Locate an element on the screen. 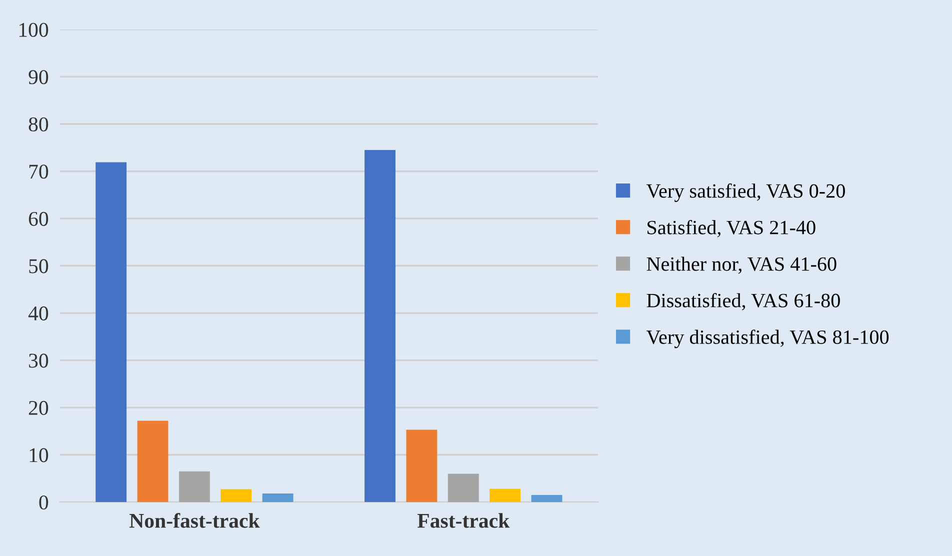 The image size is (952, 556). y-tick-label: 50 is located at coordinates (38, 266).